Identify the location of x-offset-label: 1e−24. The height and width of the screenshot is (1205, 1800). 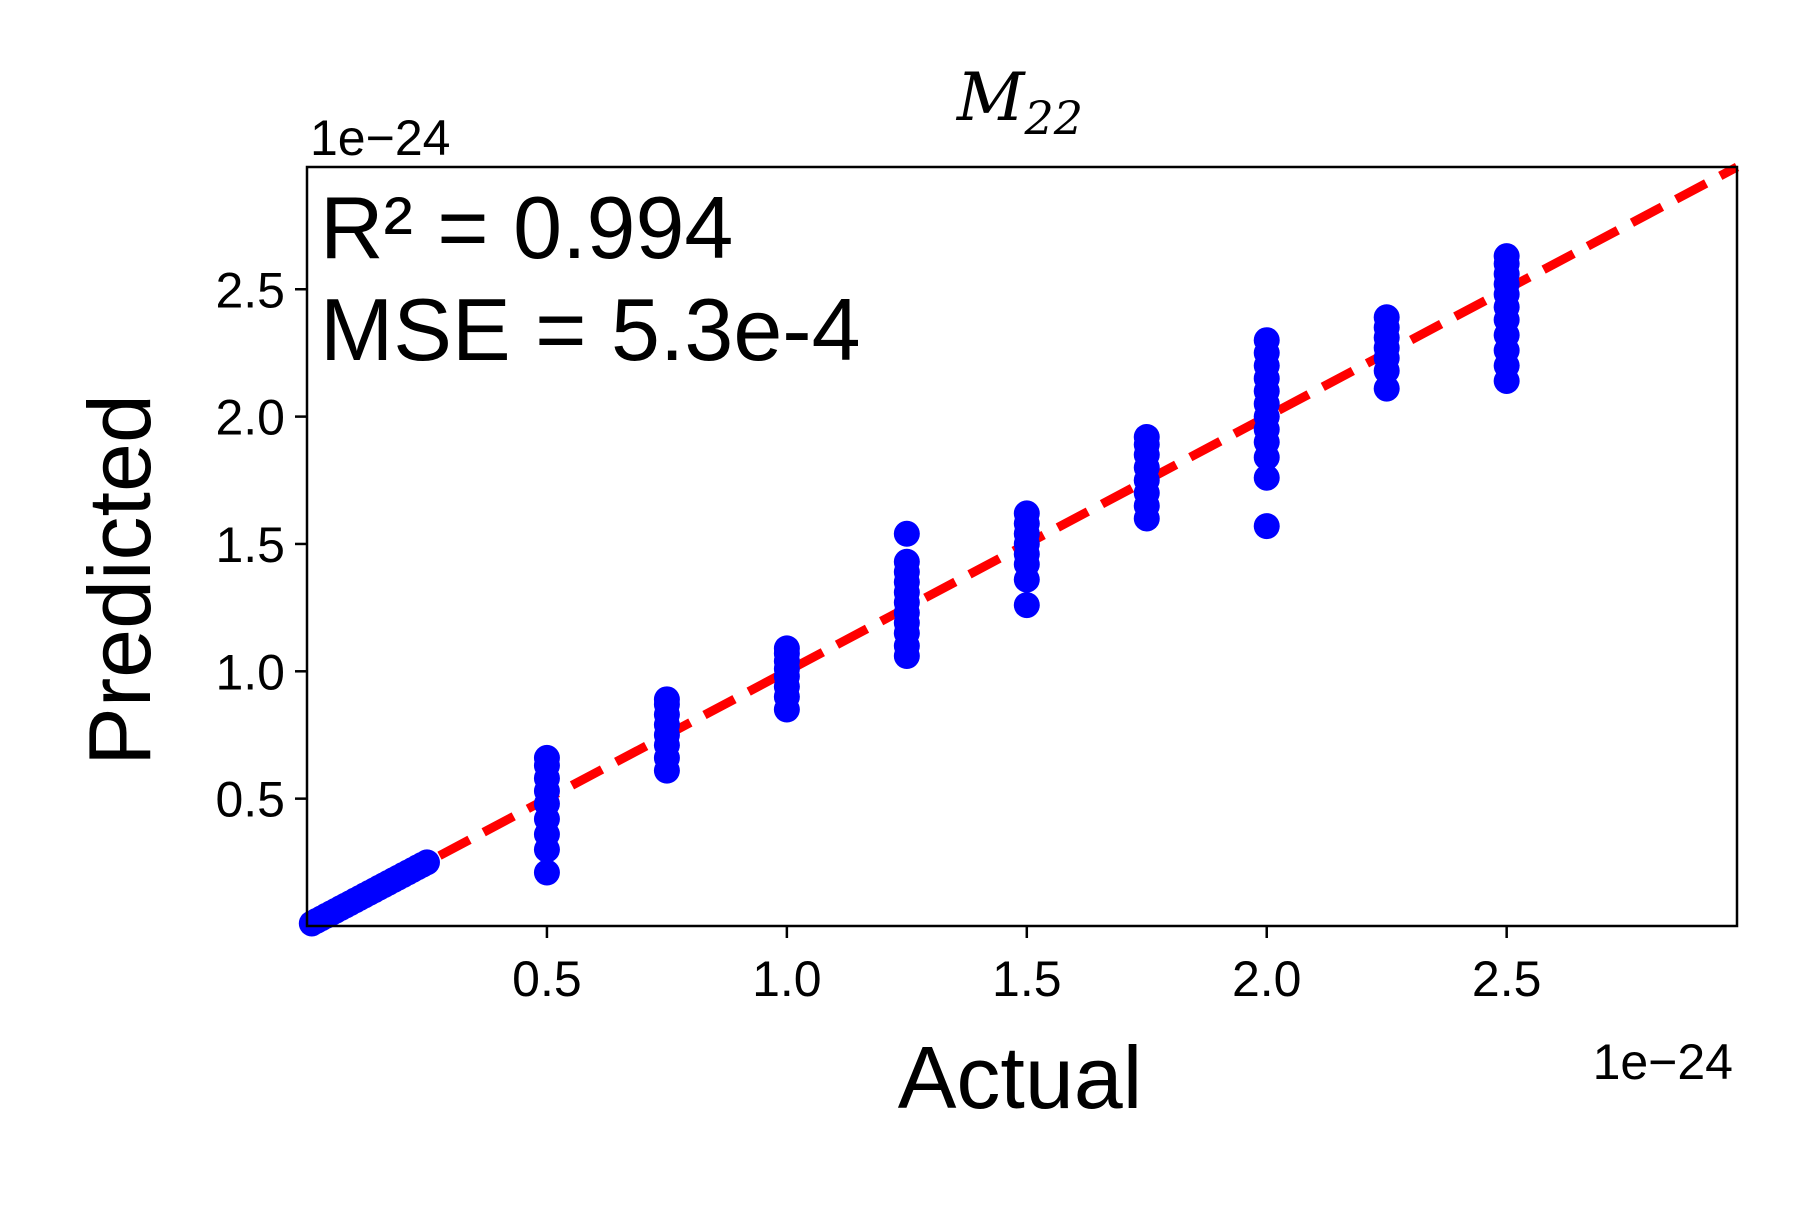
(1663, 1062).